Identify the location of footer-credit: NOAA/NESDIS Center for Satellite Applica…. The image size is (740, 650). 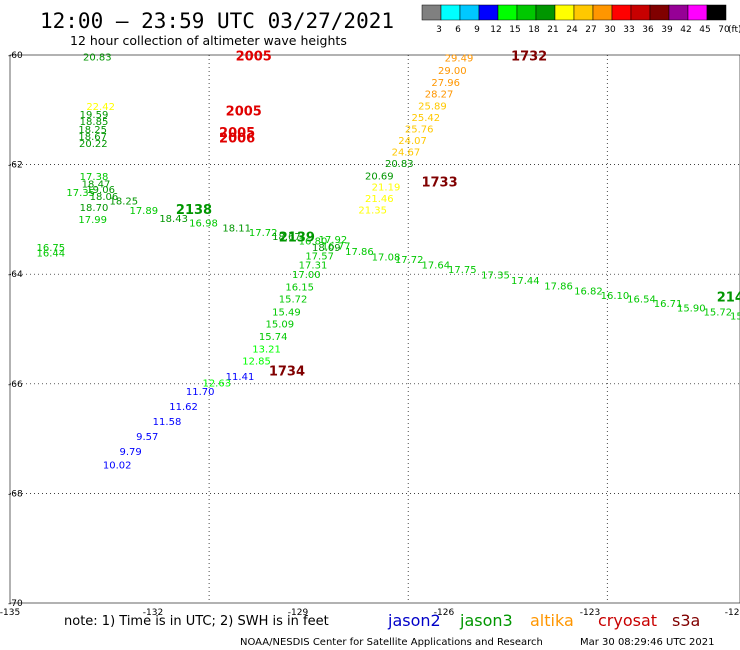
(391, 642).